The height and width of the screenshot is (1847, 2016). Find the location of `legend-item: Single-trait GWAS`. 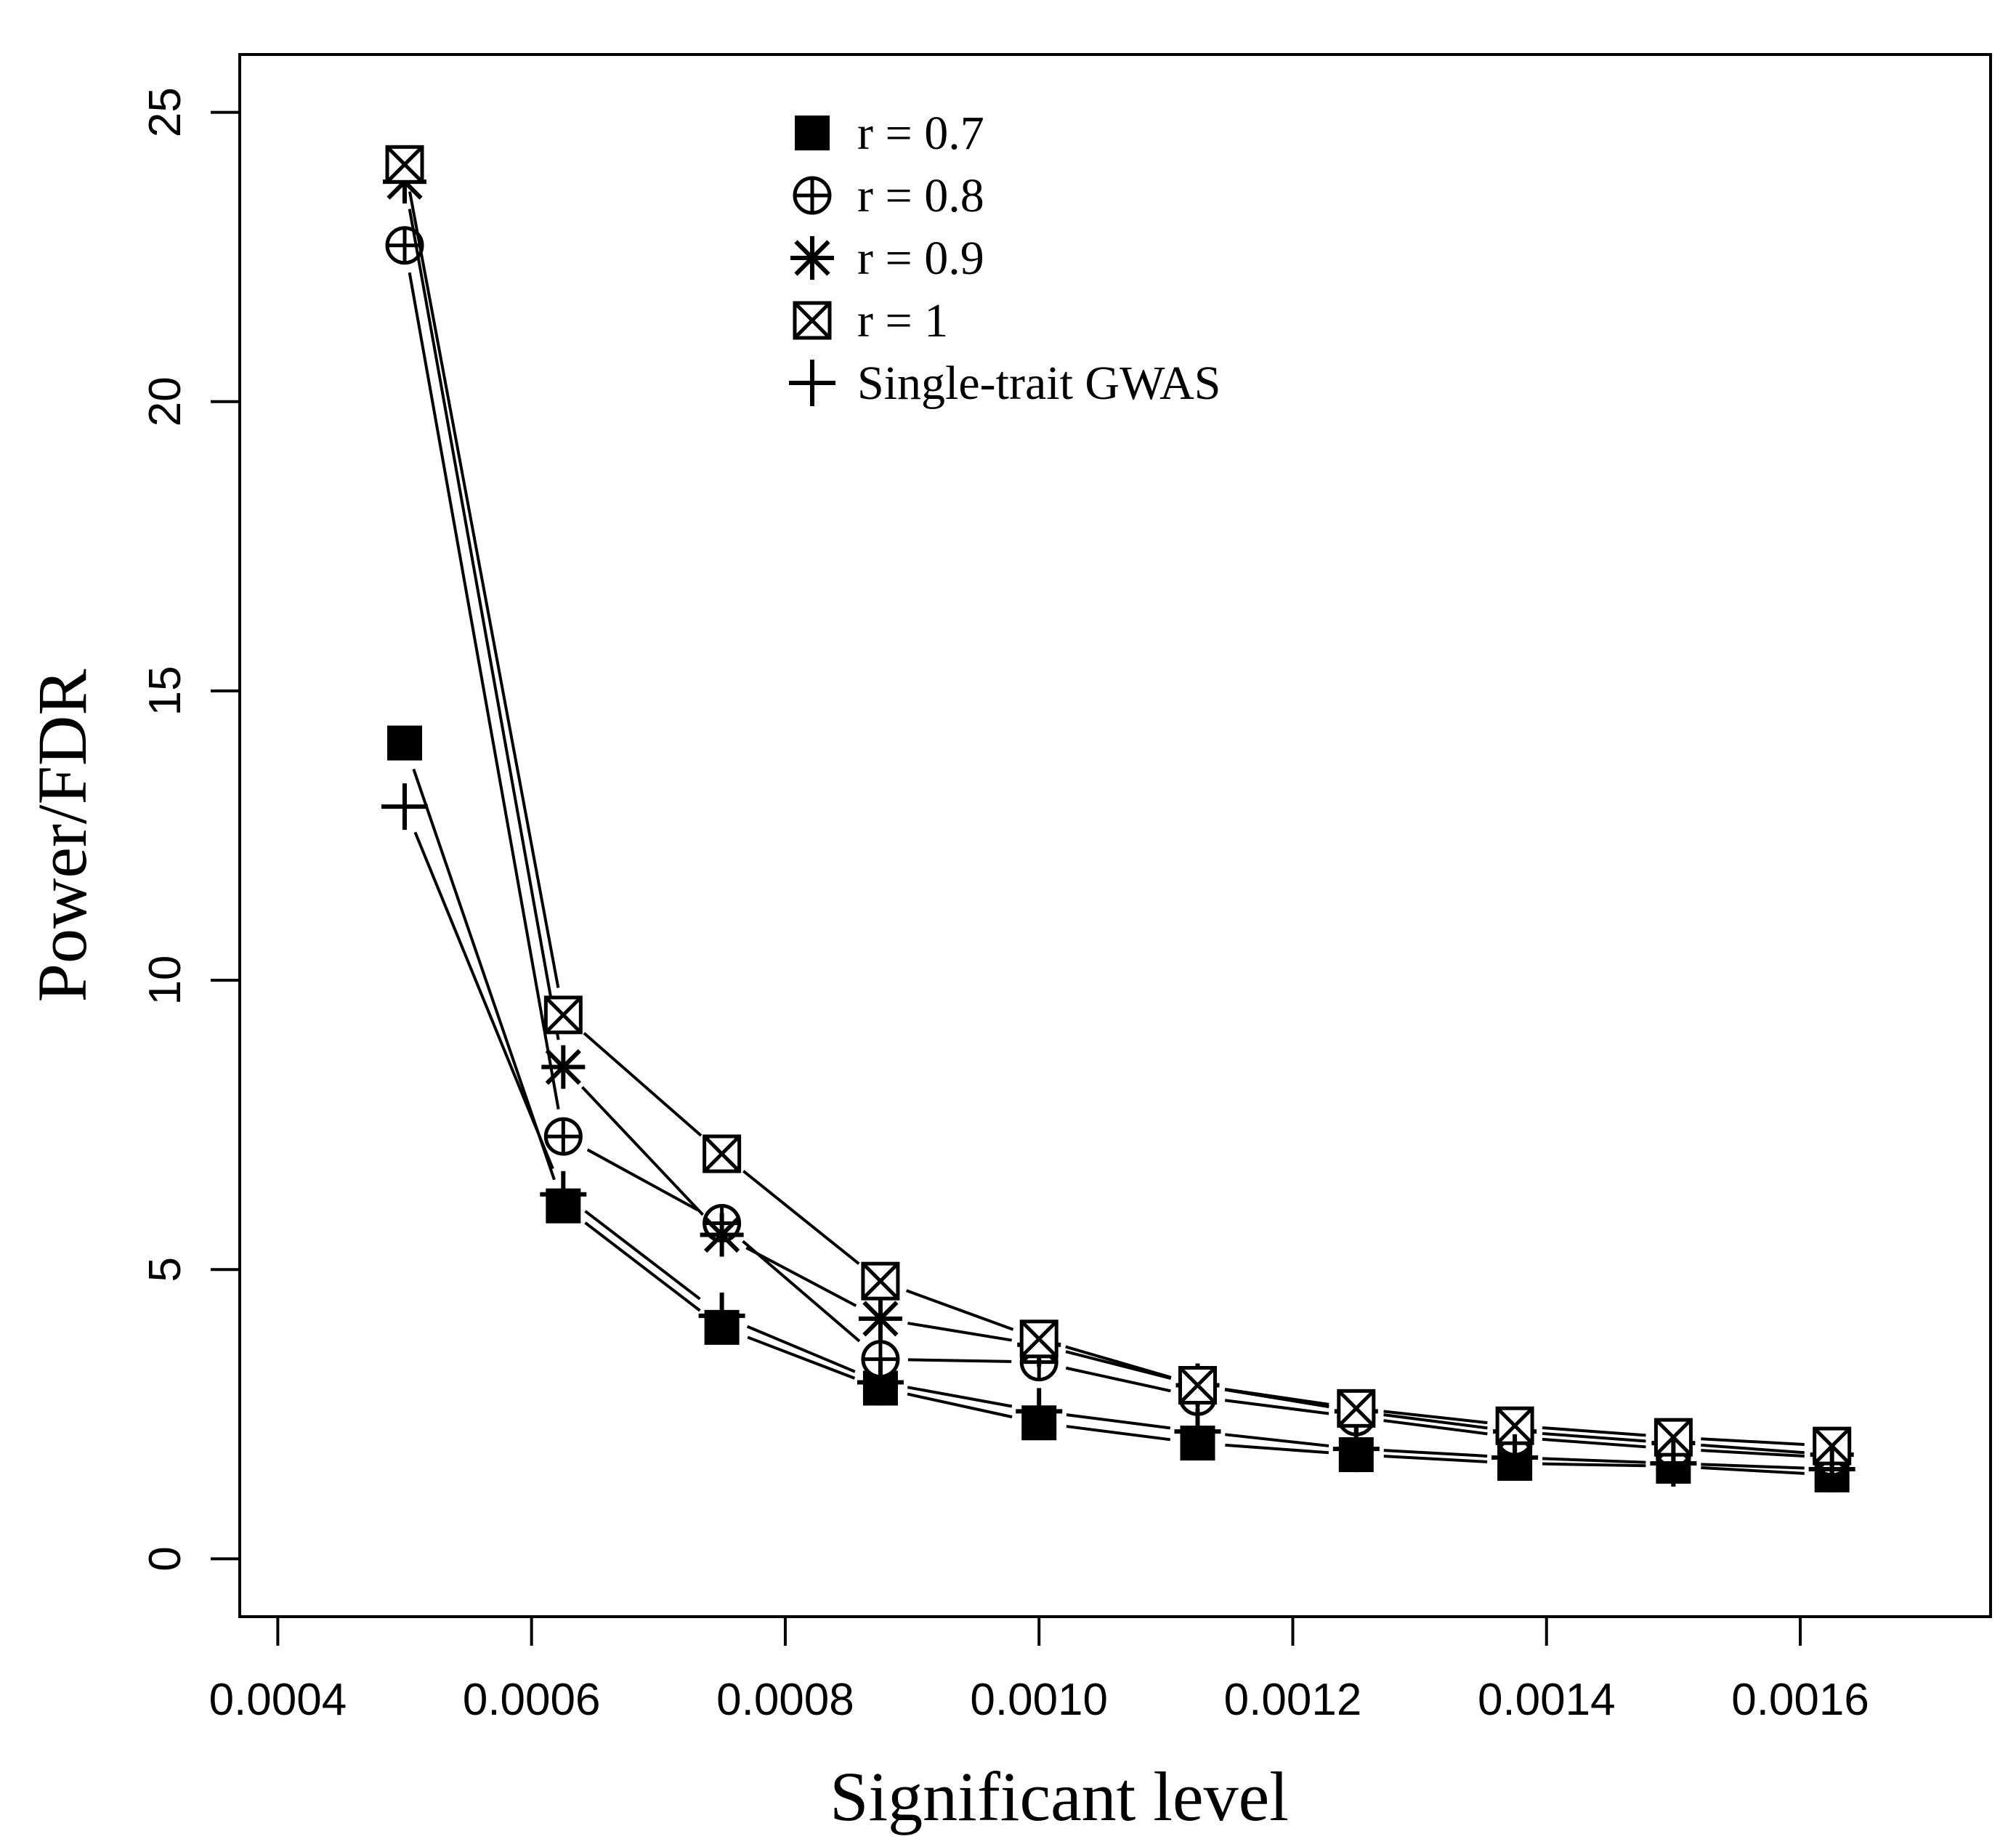

legend-item: Single-trait GWAS is located at coordinates (1005, 383).